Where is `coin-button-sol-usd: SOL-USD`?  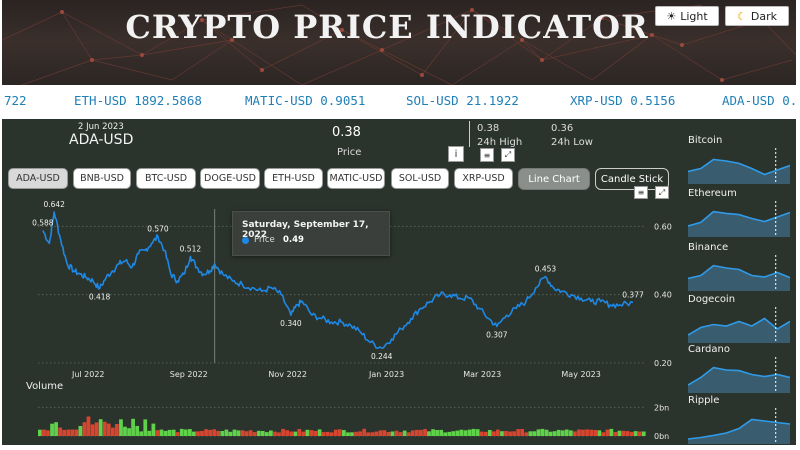 coin-button-sol-usd: SOL-USD is located at coordinates (420, 178).